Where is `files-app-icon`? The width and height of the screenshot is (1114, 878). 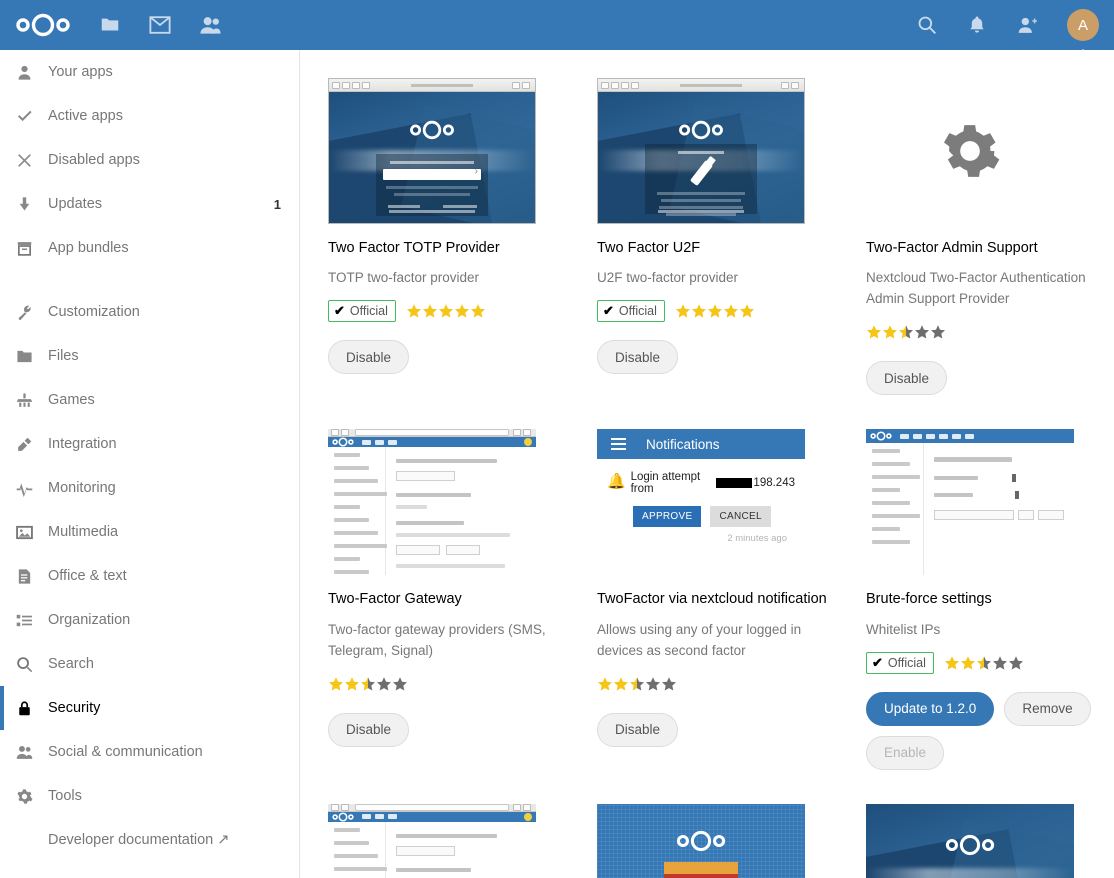
files-app-icon is located at coordinates (110, 25).